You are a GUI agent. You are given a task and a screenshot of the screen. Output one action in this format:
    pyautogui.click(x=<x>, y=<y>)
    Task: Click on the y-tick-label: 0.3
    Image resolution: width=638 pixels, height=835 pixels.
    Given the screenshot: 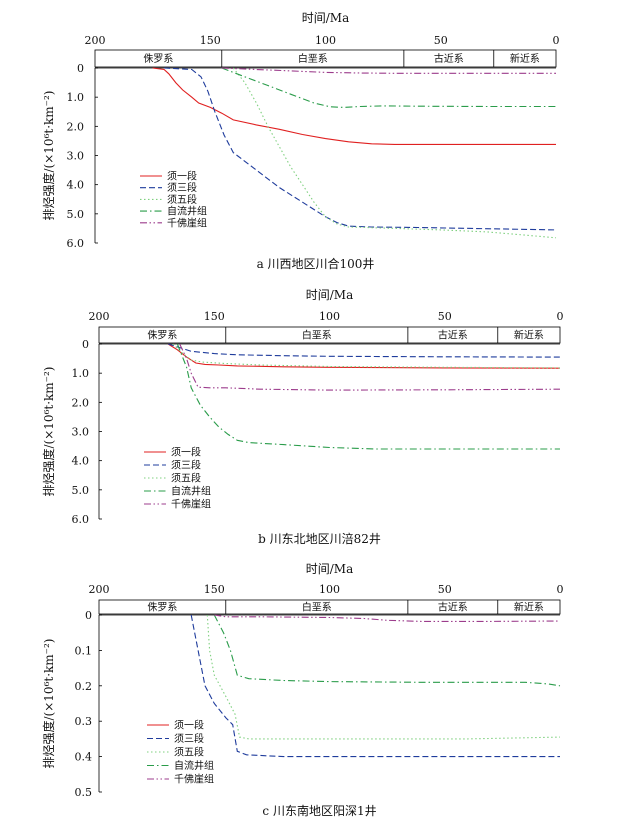 What is the action you would take?
    pyautogui.click(x=84, y=721)
    